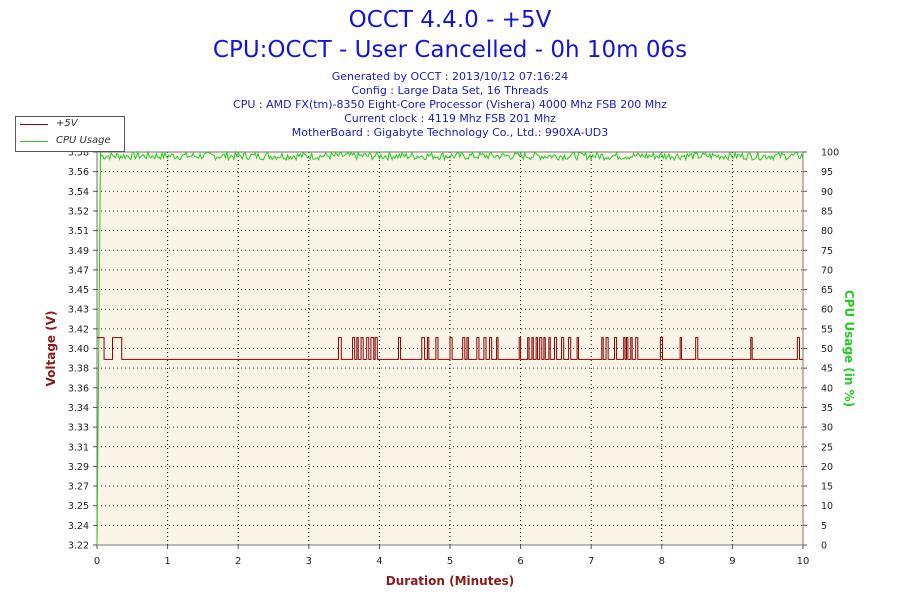 This screenshot has width=900, height=600. I want to click on legend-swatch-voltage, so click(34, 124).